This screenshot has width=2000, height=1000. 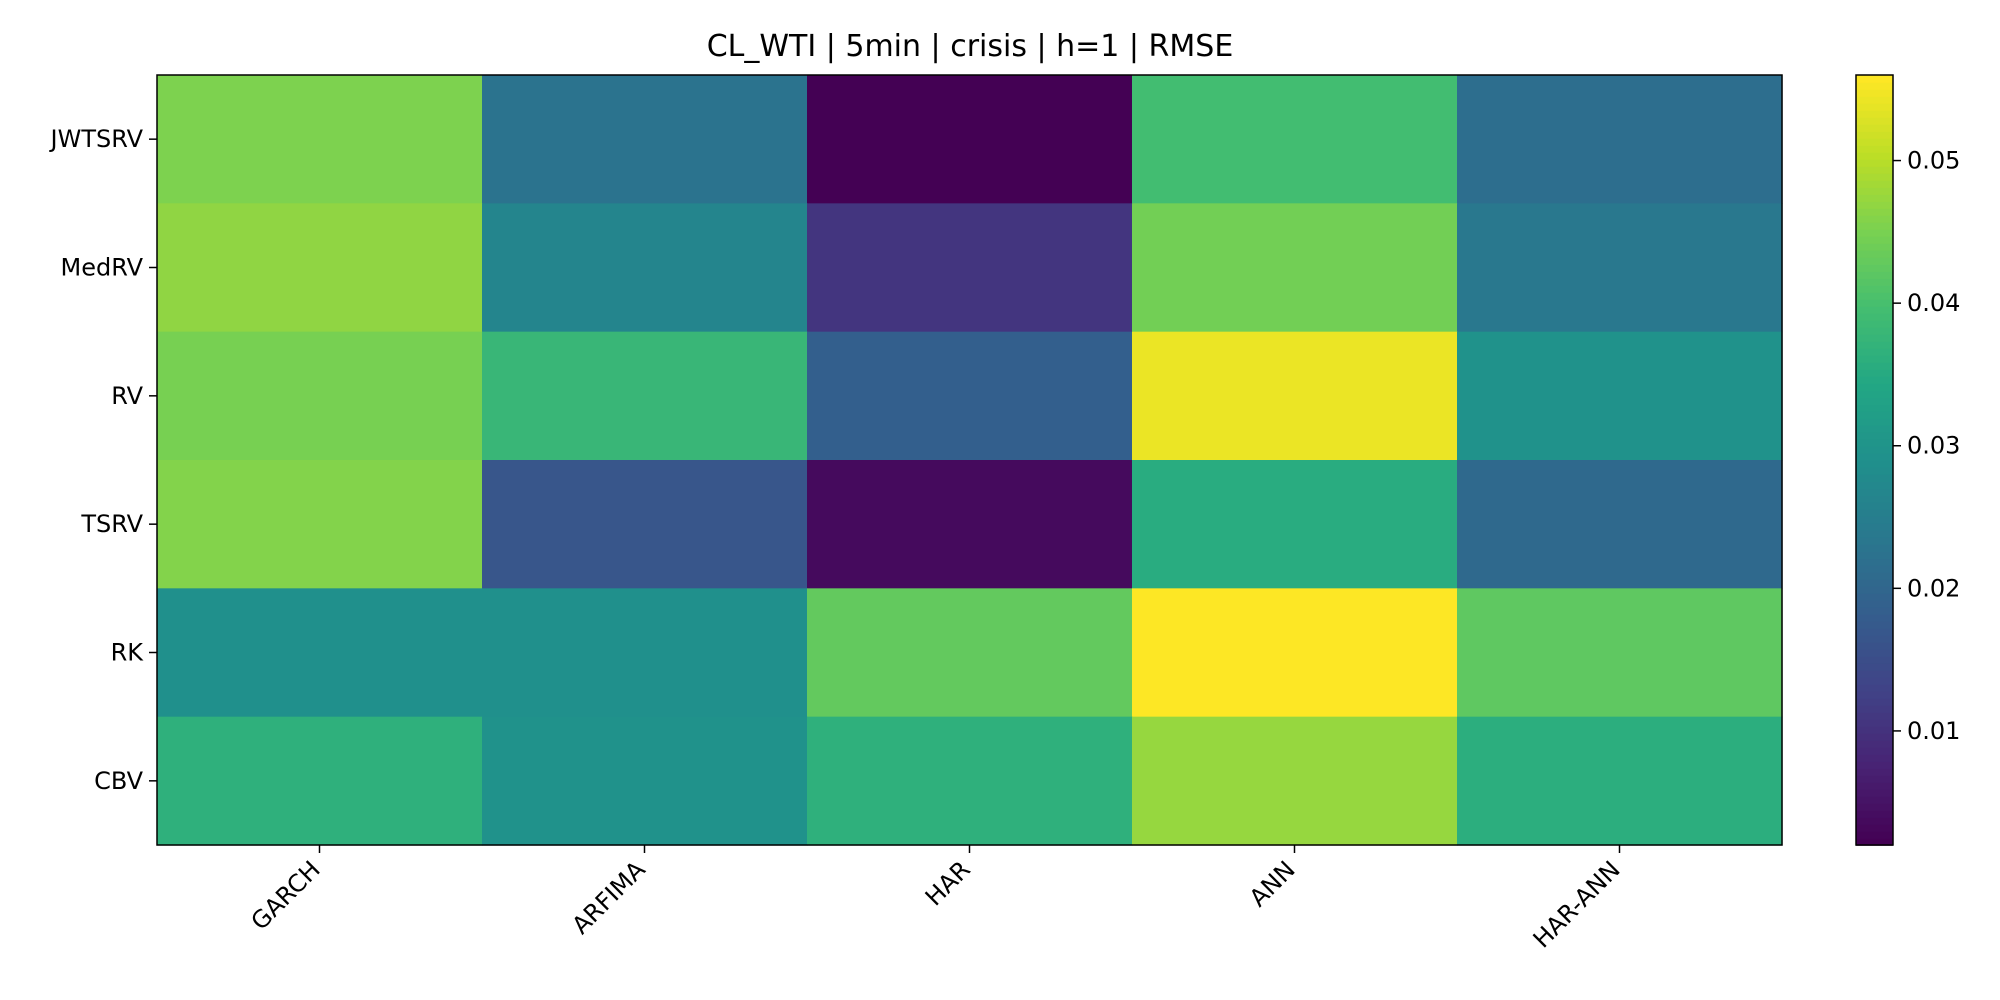 What do you see at coordinates (948, 883) in the screenshot?
I see `x-tick-label: HAR` at bounding box center [948, 883].